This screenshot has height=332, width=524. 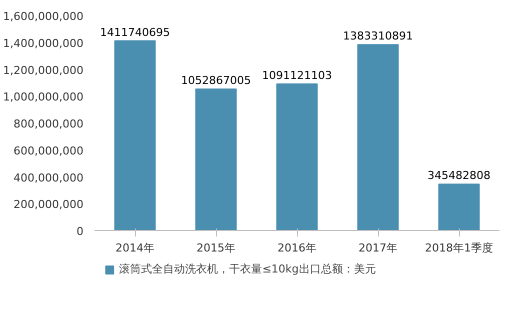 What do you see at coordinates (49, 205) in the screenshot?
I see `y-tick-label: 200,000,000` at bounding box center [49, 205].